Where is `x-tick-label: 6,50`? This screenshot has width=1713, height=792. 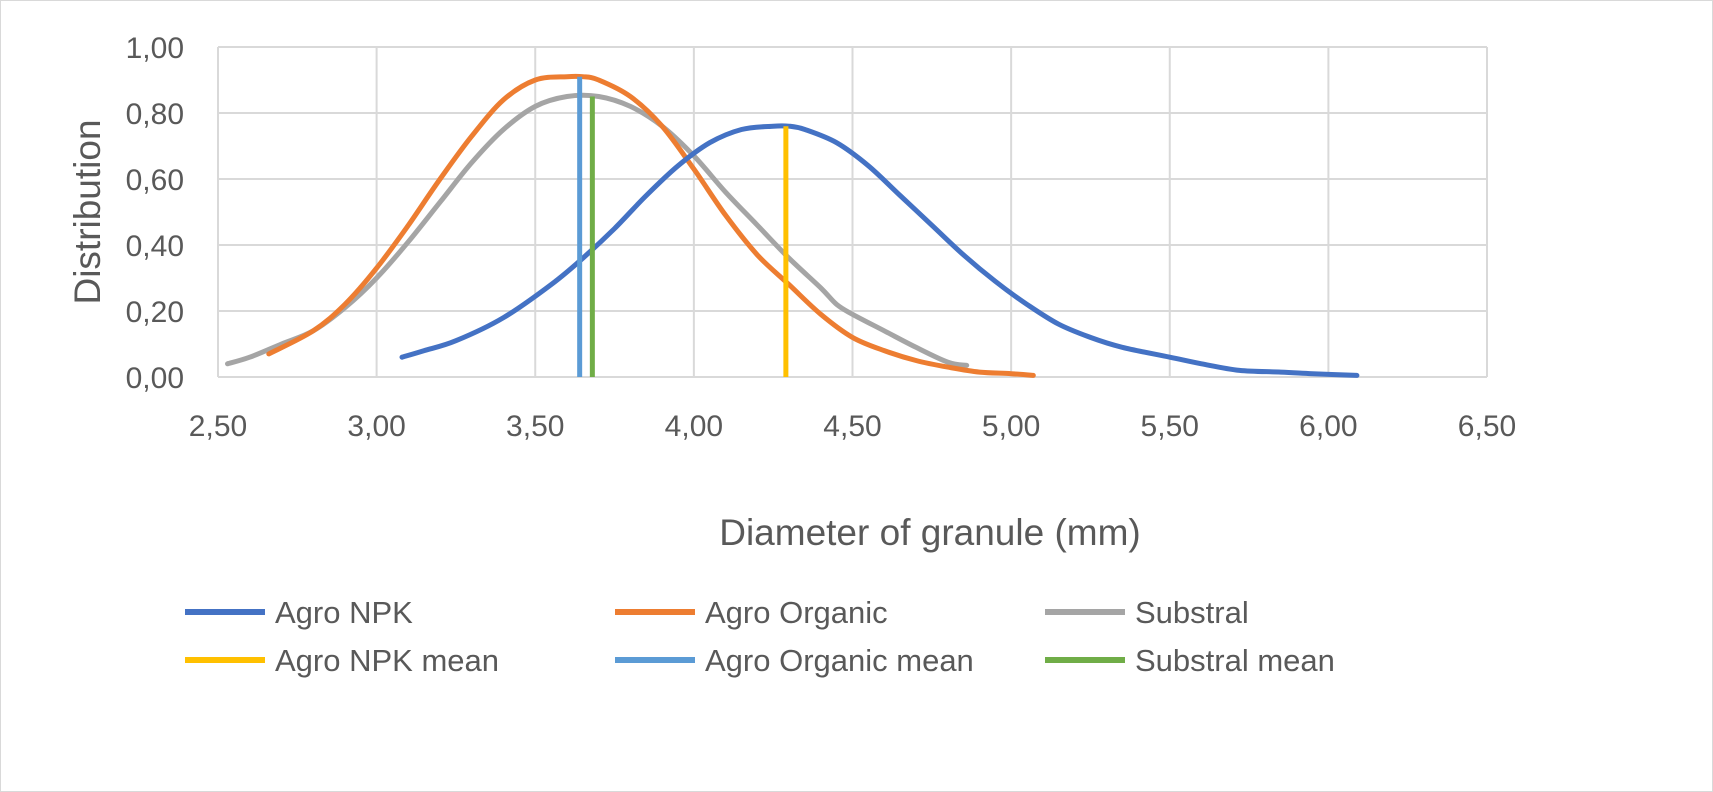 x-tick-label: 6,50 is located at coordinates (1487, 426).